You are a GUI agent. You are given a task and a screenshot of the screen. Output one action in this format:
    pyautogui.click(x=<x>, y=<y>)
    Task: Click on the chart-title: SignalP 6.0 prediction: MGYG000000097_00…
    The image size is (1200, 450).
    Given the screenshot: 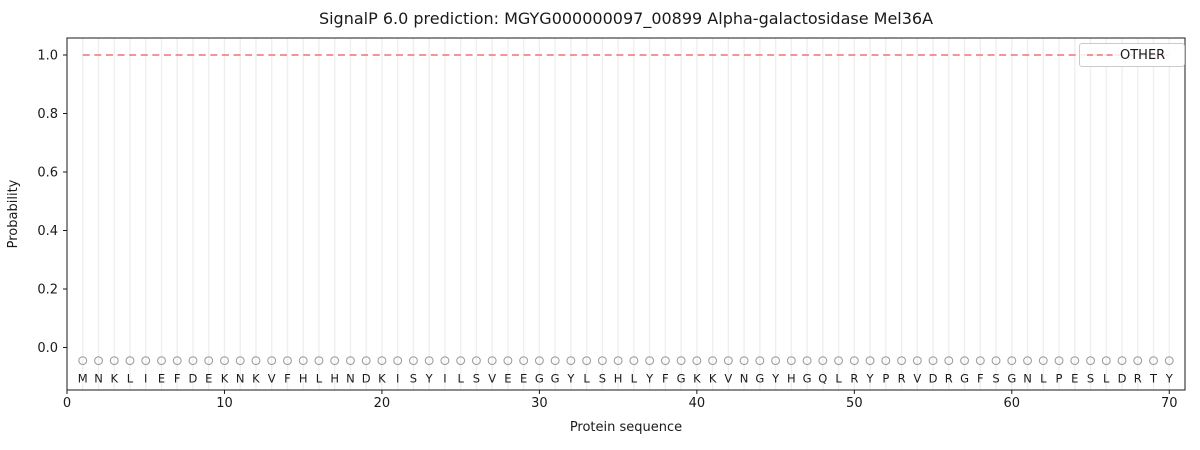 What is the action you would take?
    pyautogui.click(x=626, y=19)
    